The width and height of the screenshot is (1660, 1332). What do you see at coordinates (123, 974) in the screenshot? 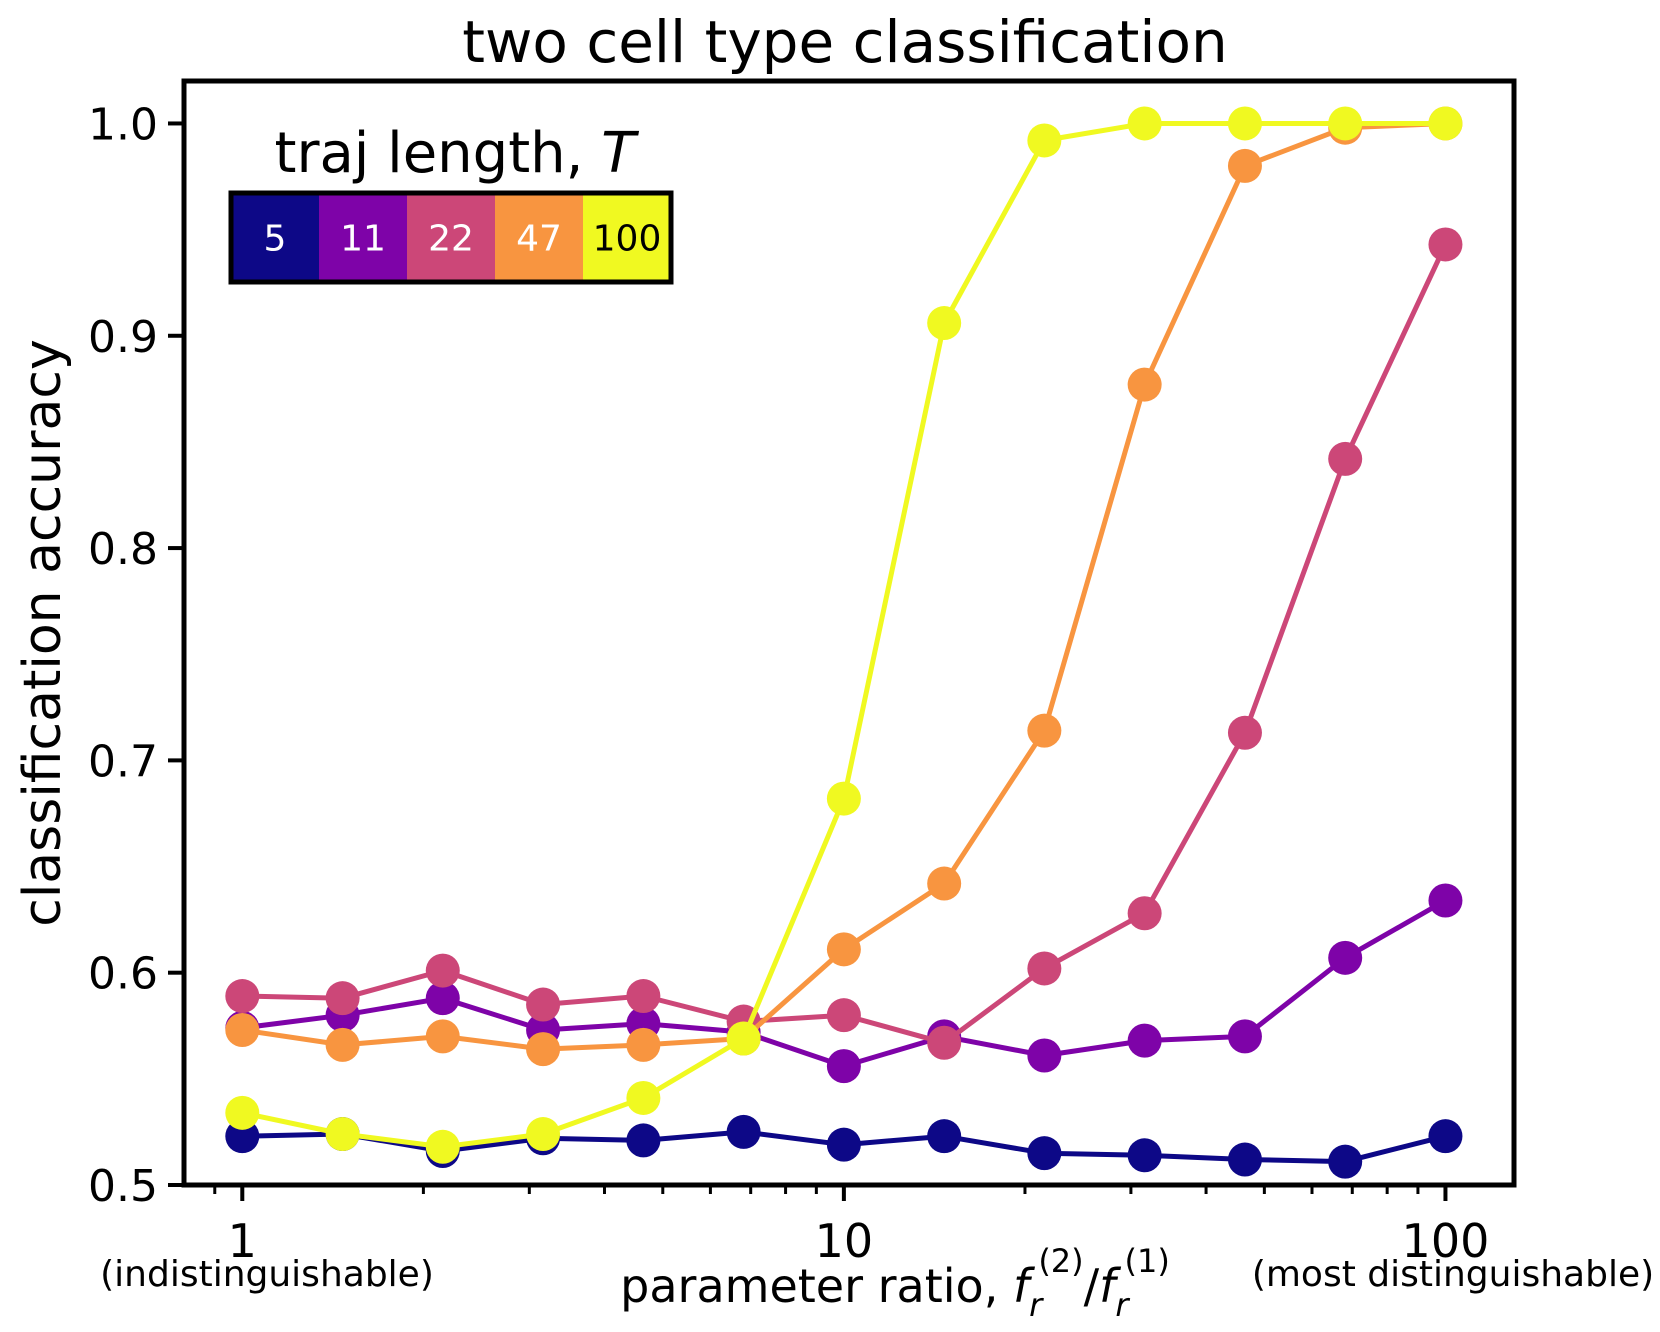
I see `y-tick-label-1: 0.6` at bounding box center [123, 974].